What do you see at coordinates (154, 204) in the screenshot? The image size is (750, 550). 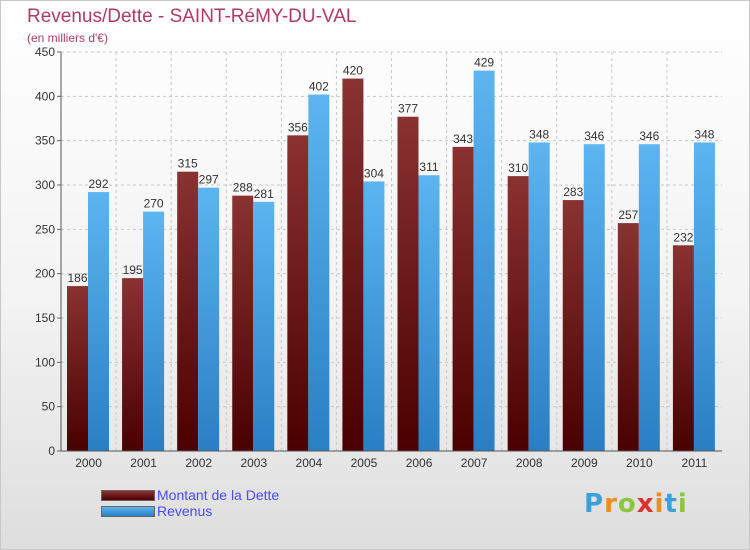 I see `data-label: 270` at bounding box center [154, 204].